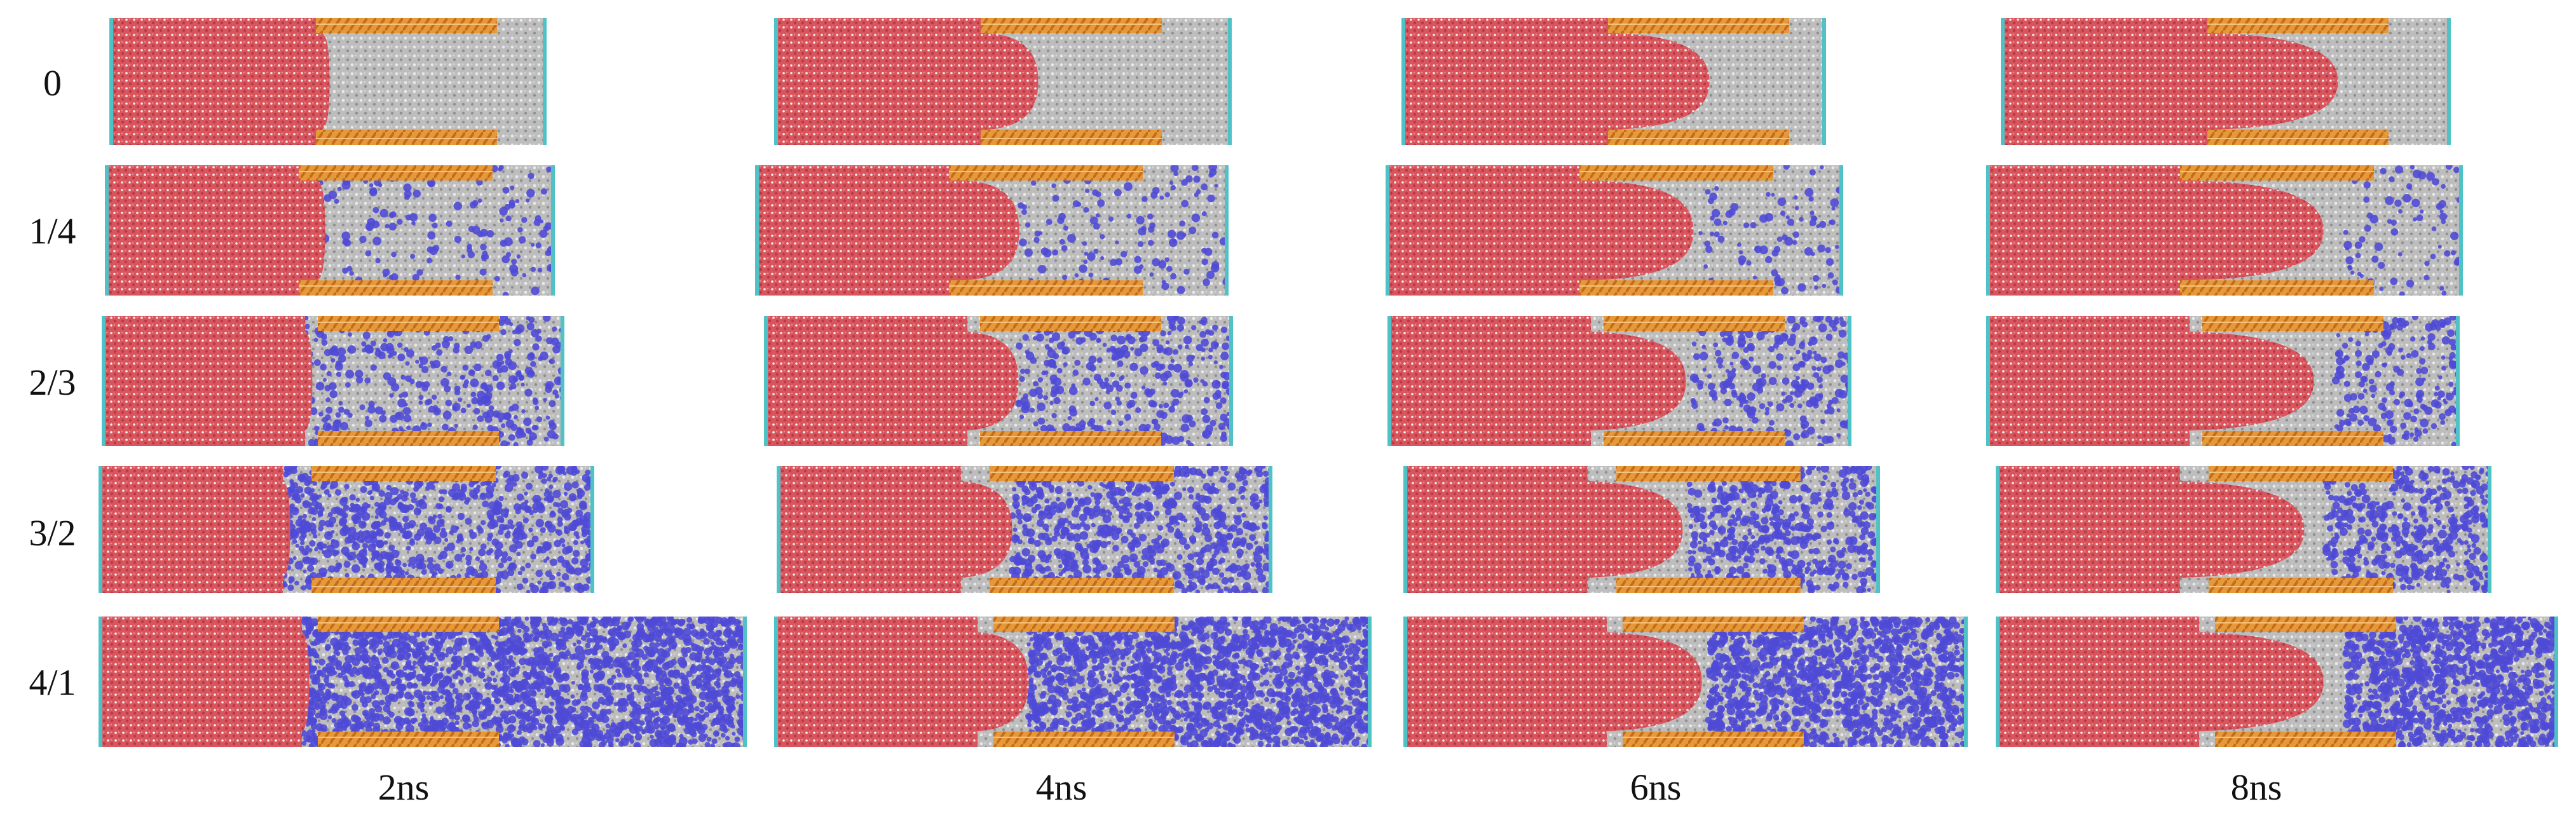 Image resolution: width=2576 pixels, height=825 pixels. What do you see at coordinates (423, 682) in the screenshot?
I see `snapshot-image` at bounding box center [423, 682].